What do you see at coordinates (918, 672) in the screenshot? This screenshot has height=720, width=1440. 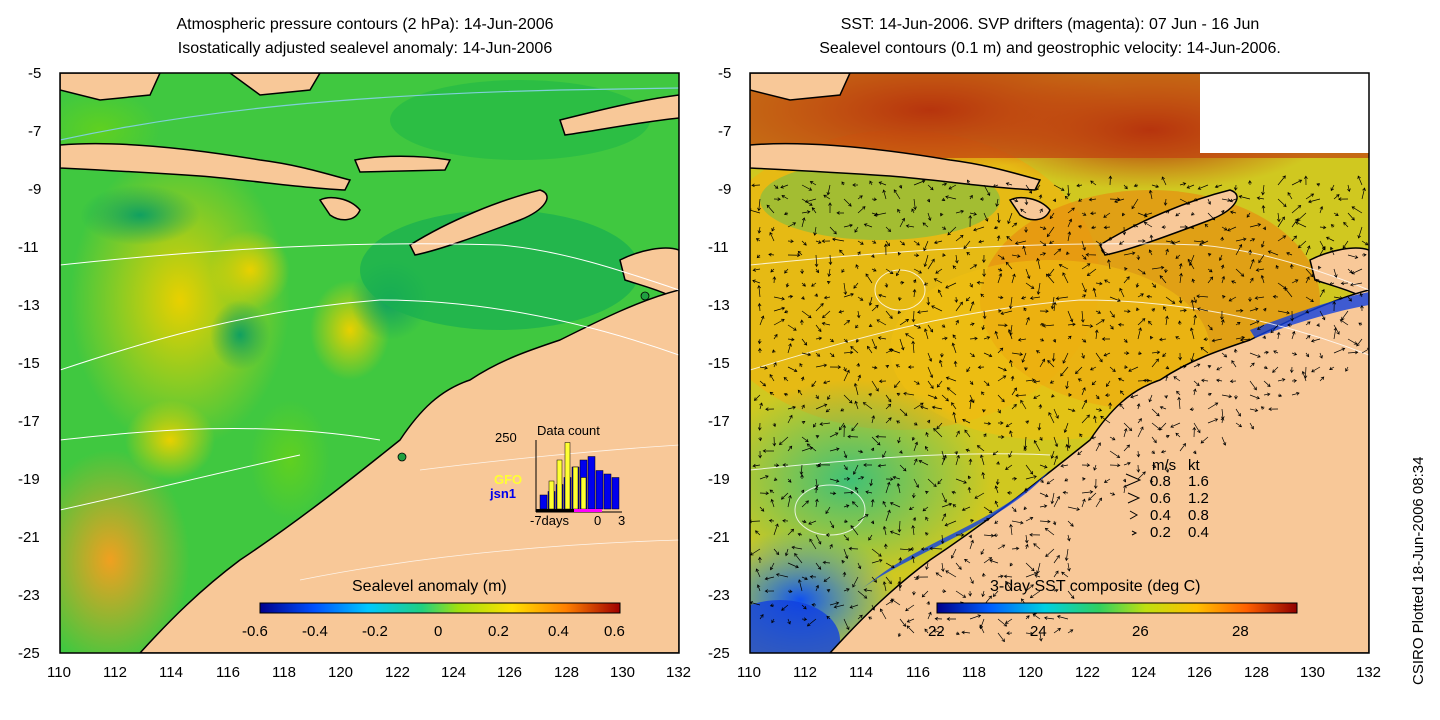 I see `x-tick: 116` at bounding box center [918, 672].